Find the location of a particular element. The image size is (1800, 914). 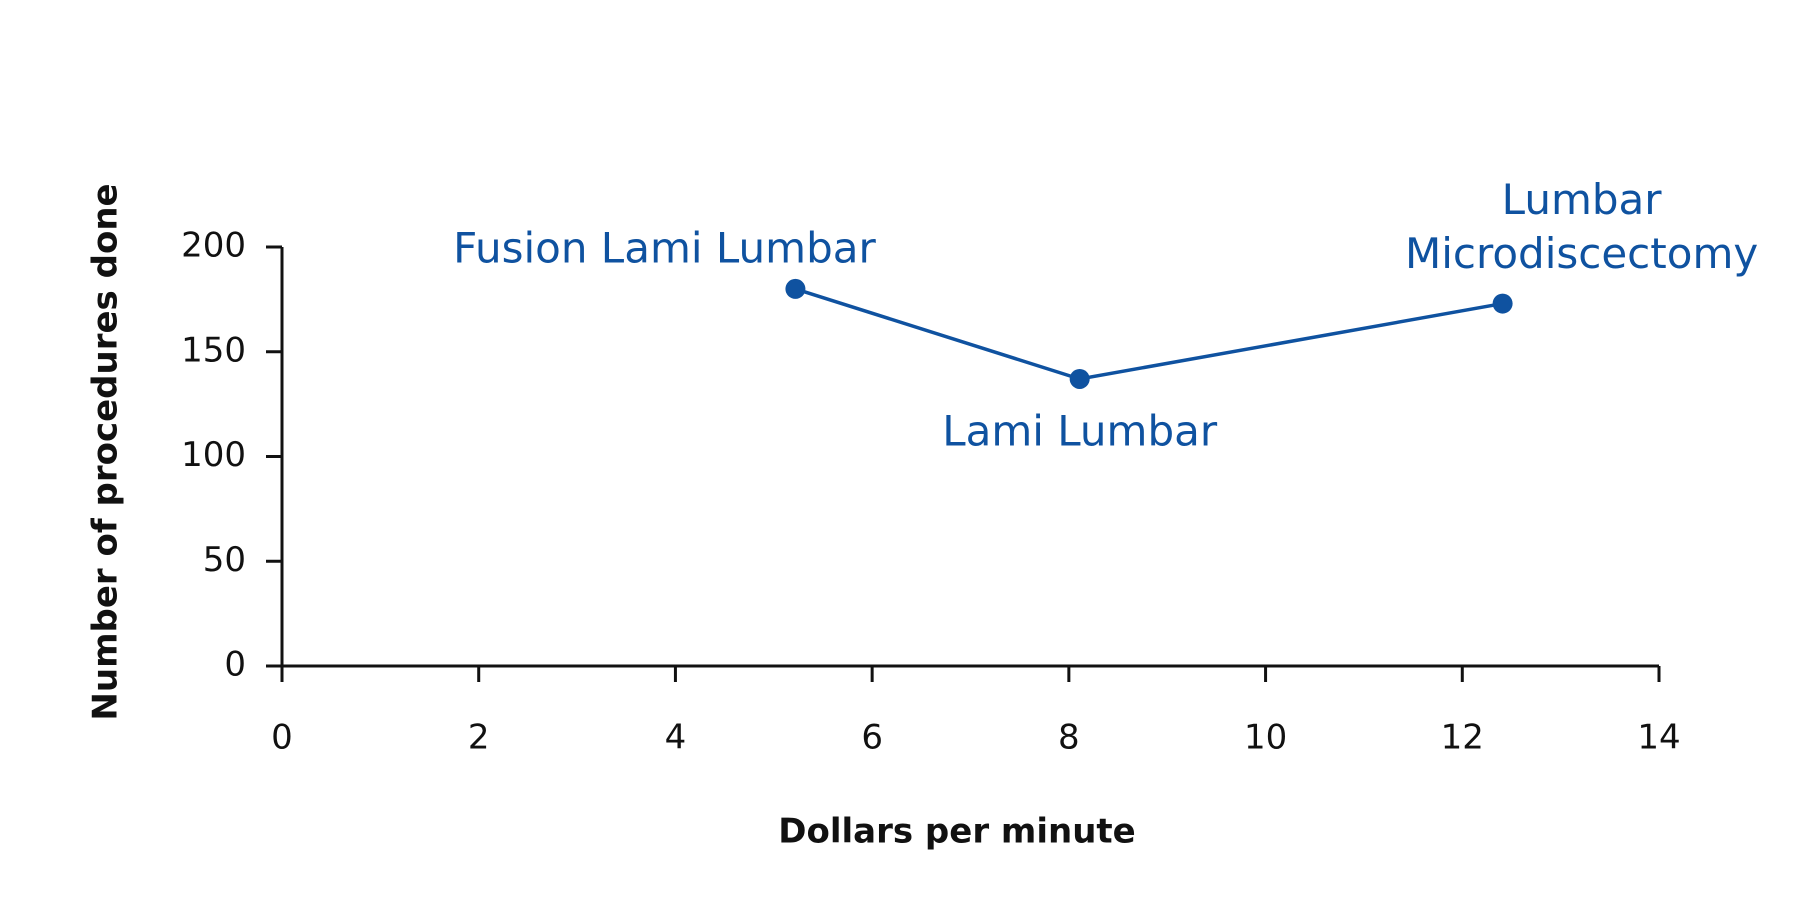

x-axis-title: Dollars per minute is located at coordinates (956, 832).